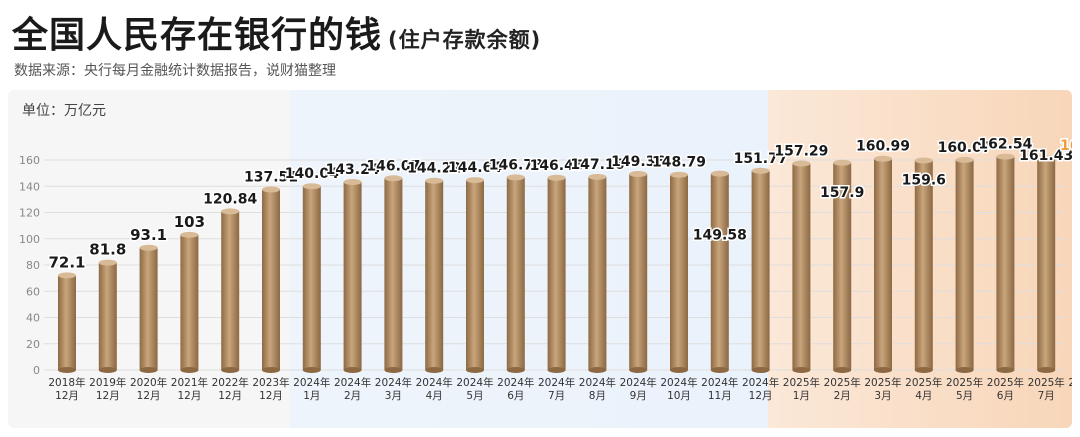  What do you see at coordinates (36, 370) in the screenshot?
I see `y-tick-label: 0` at bounding box center [36, 370].